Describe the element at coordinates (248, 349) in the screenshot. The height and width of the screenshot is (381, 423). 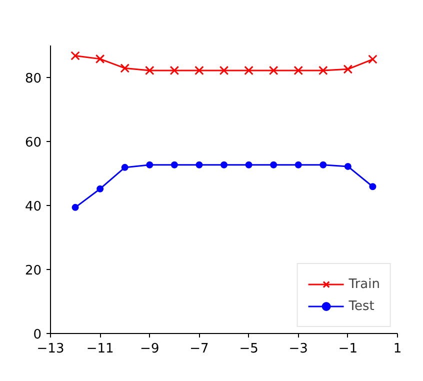
I see `x-tick-label: −5` at that location.